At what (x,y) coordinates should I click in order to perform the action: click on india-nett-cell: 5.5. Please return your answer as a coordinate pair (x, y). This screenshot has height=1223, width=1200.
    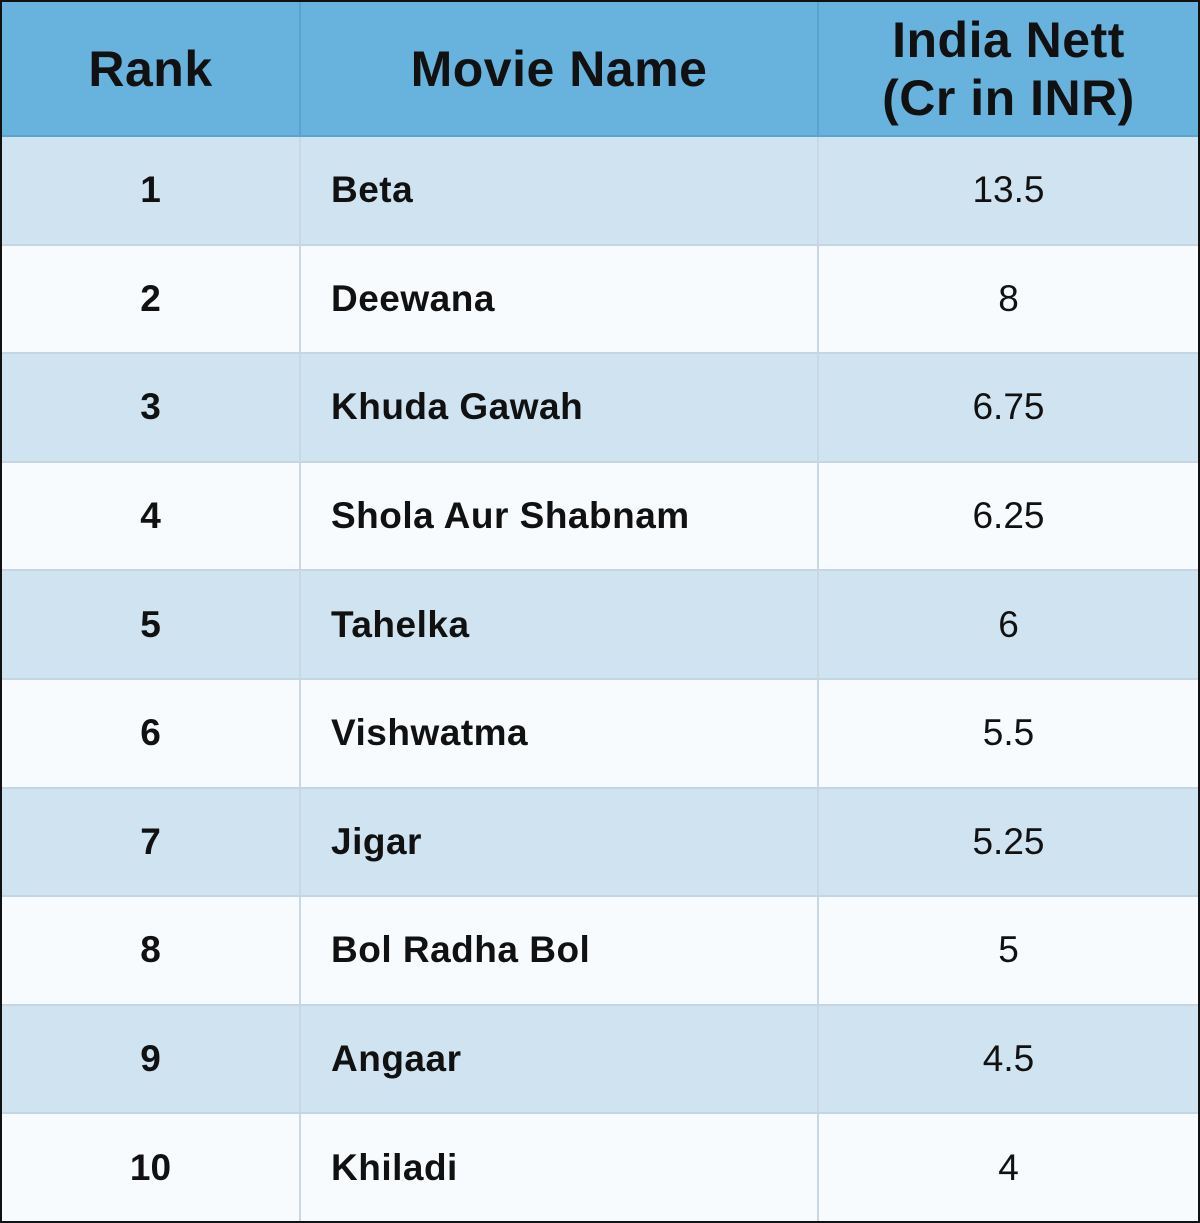
    Looking at the image, I should click on (1008, 733).